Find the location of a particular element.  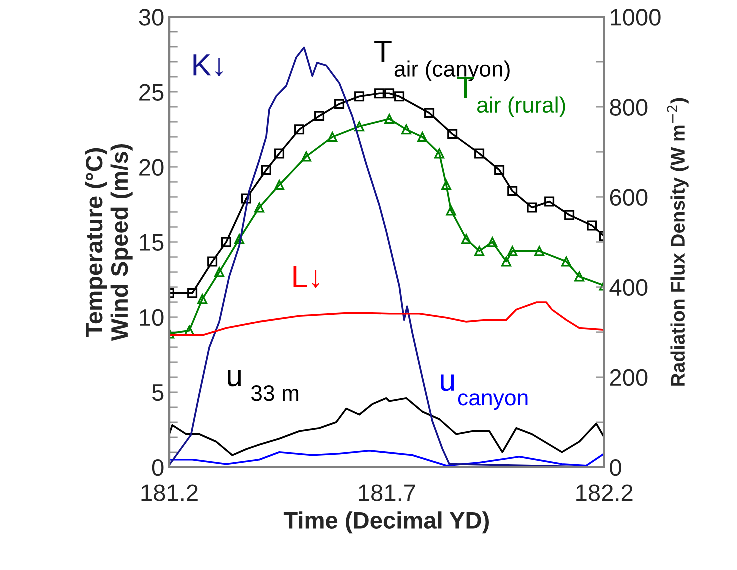

y2-tick-label: 0 is located at coordinates (616, 467).